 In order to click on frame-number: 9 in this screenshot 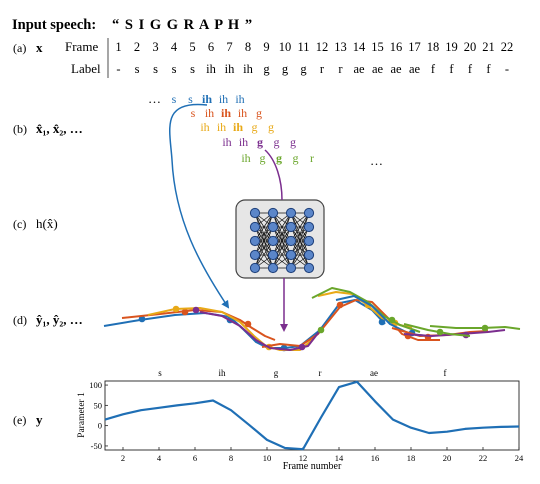, I will do `click(266, 47)`.